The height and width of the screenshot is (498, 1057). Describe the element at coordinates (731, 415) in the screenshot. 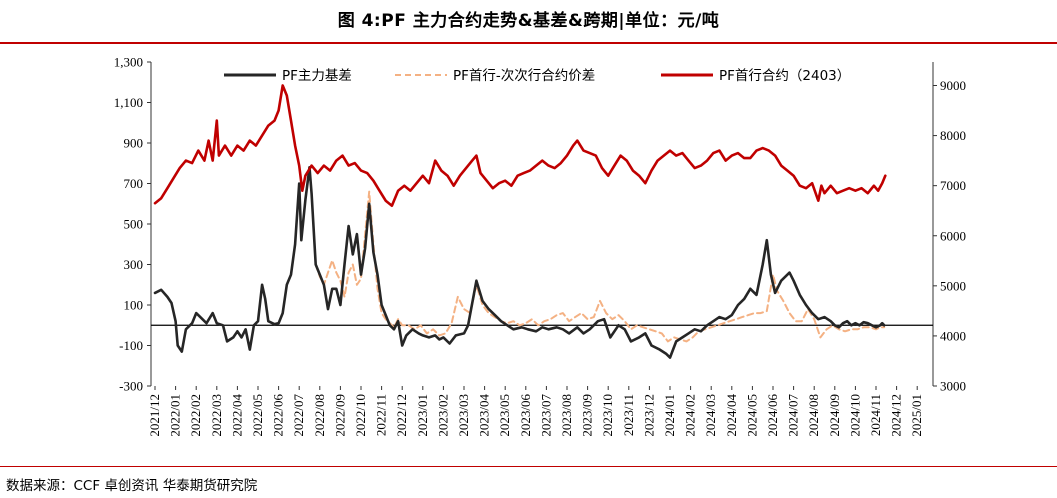

I see `x-axis-tick-label: 2024/04` at that location.